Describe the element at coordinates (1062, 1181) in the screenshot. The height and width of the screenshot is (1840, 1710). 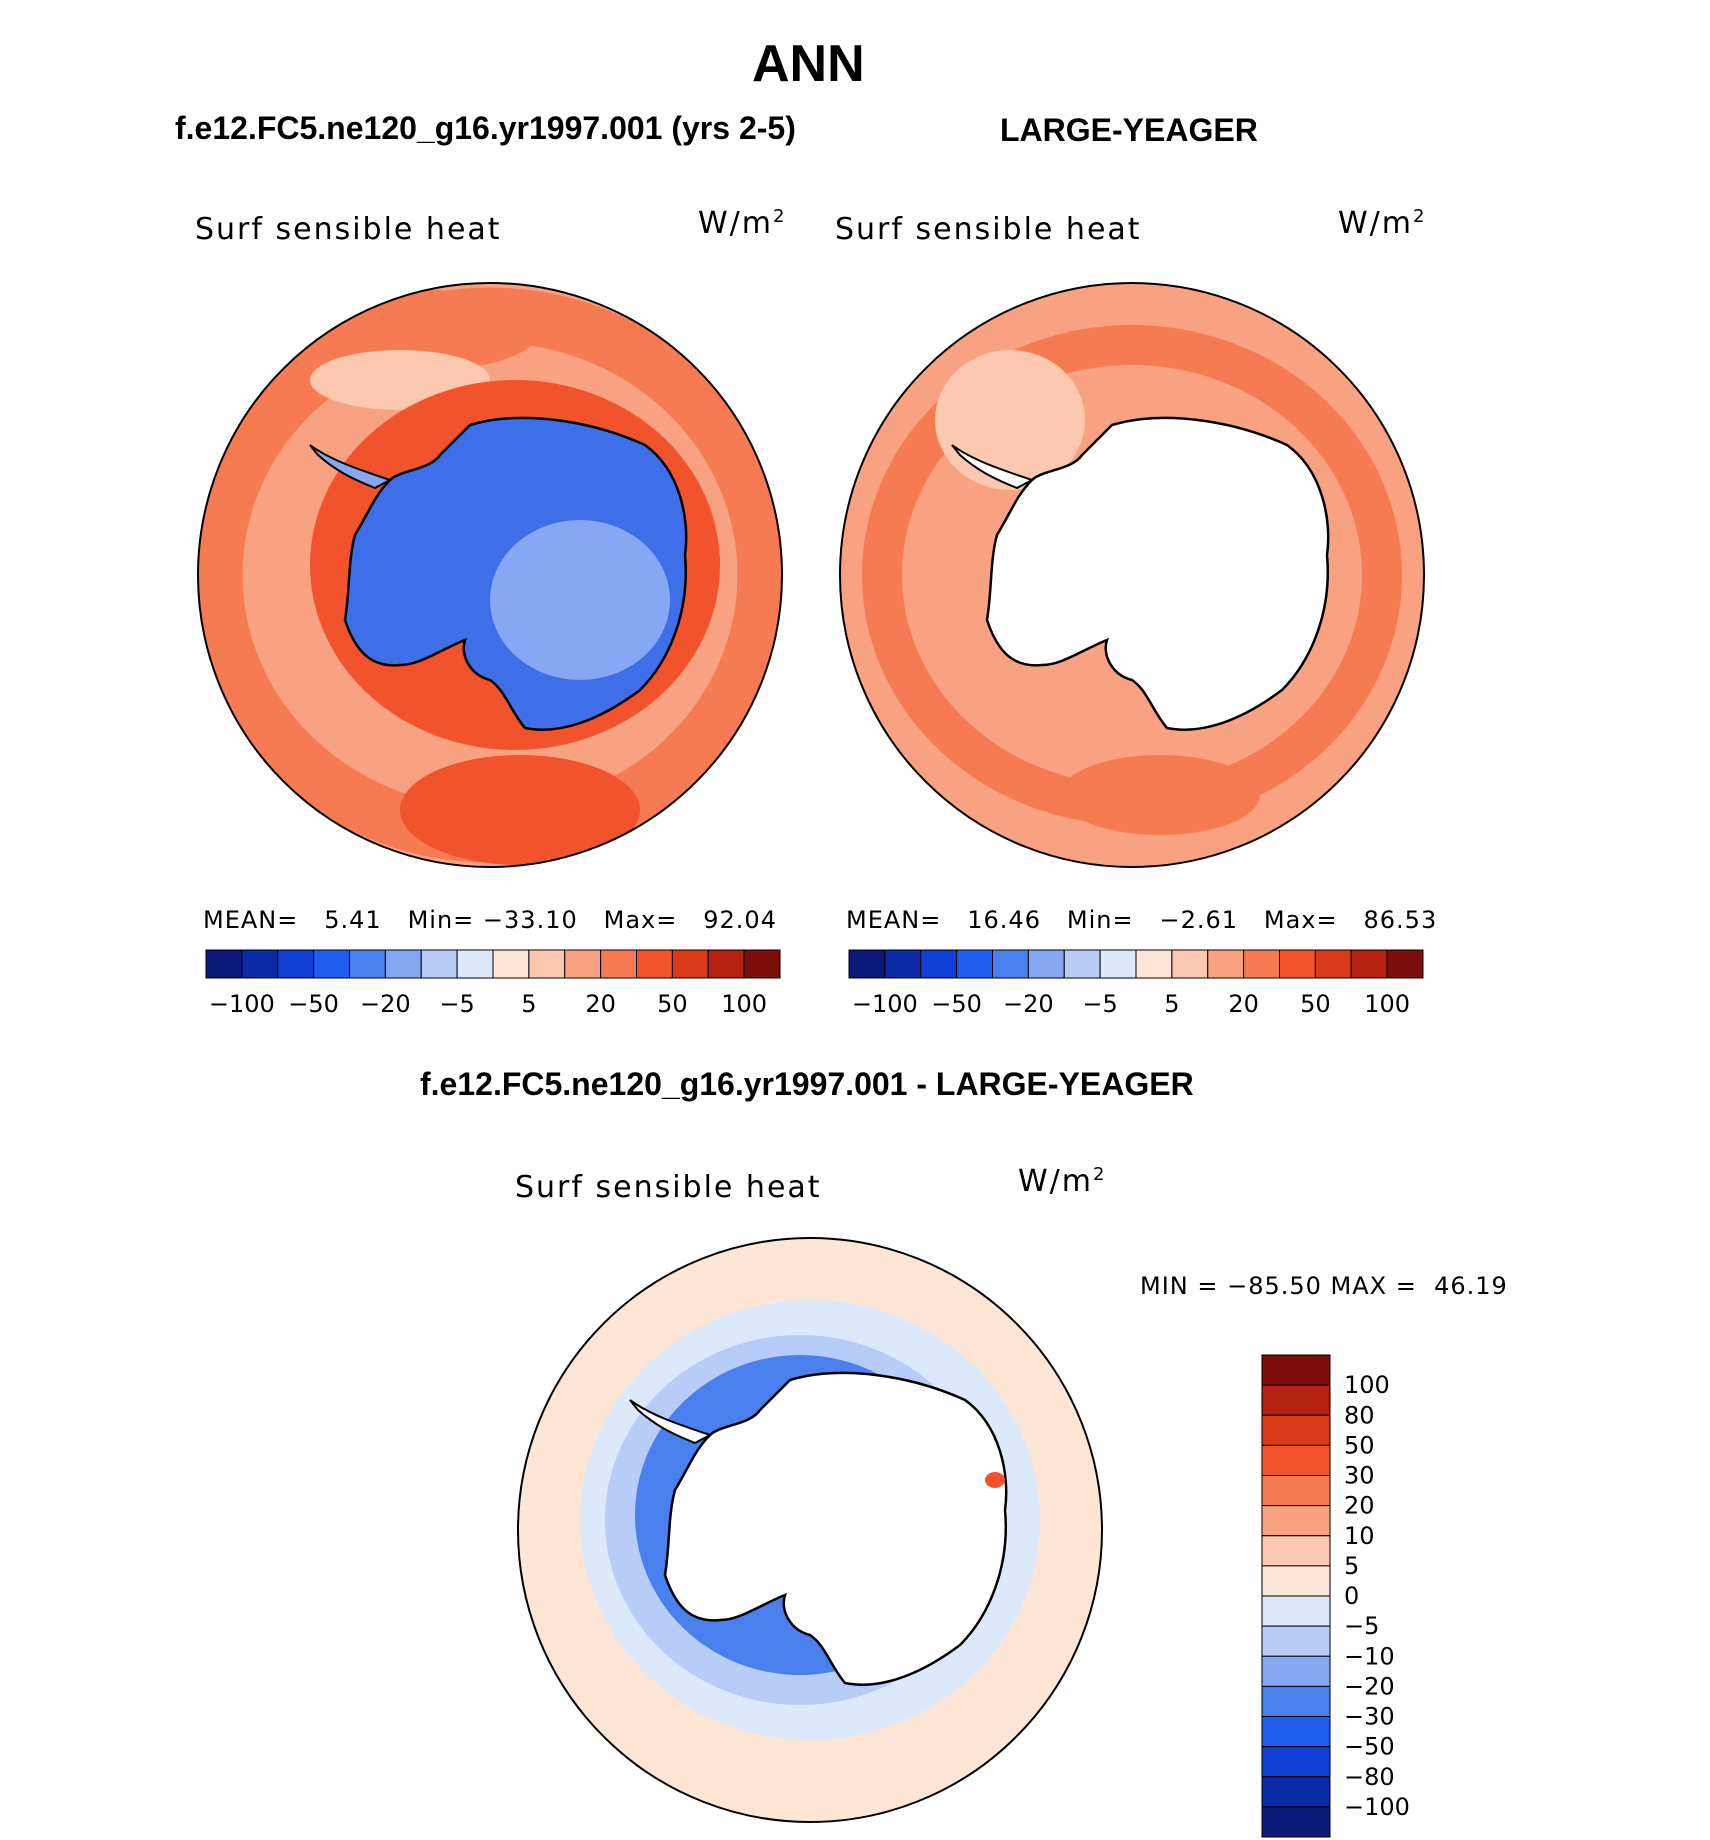
I see `diff-units: W/m2` at that location.